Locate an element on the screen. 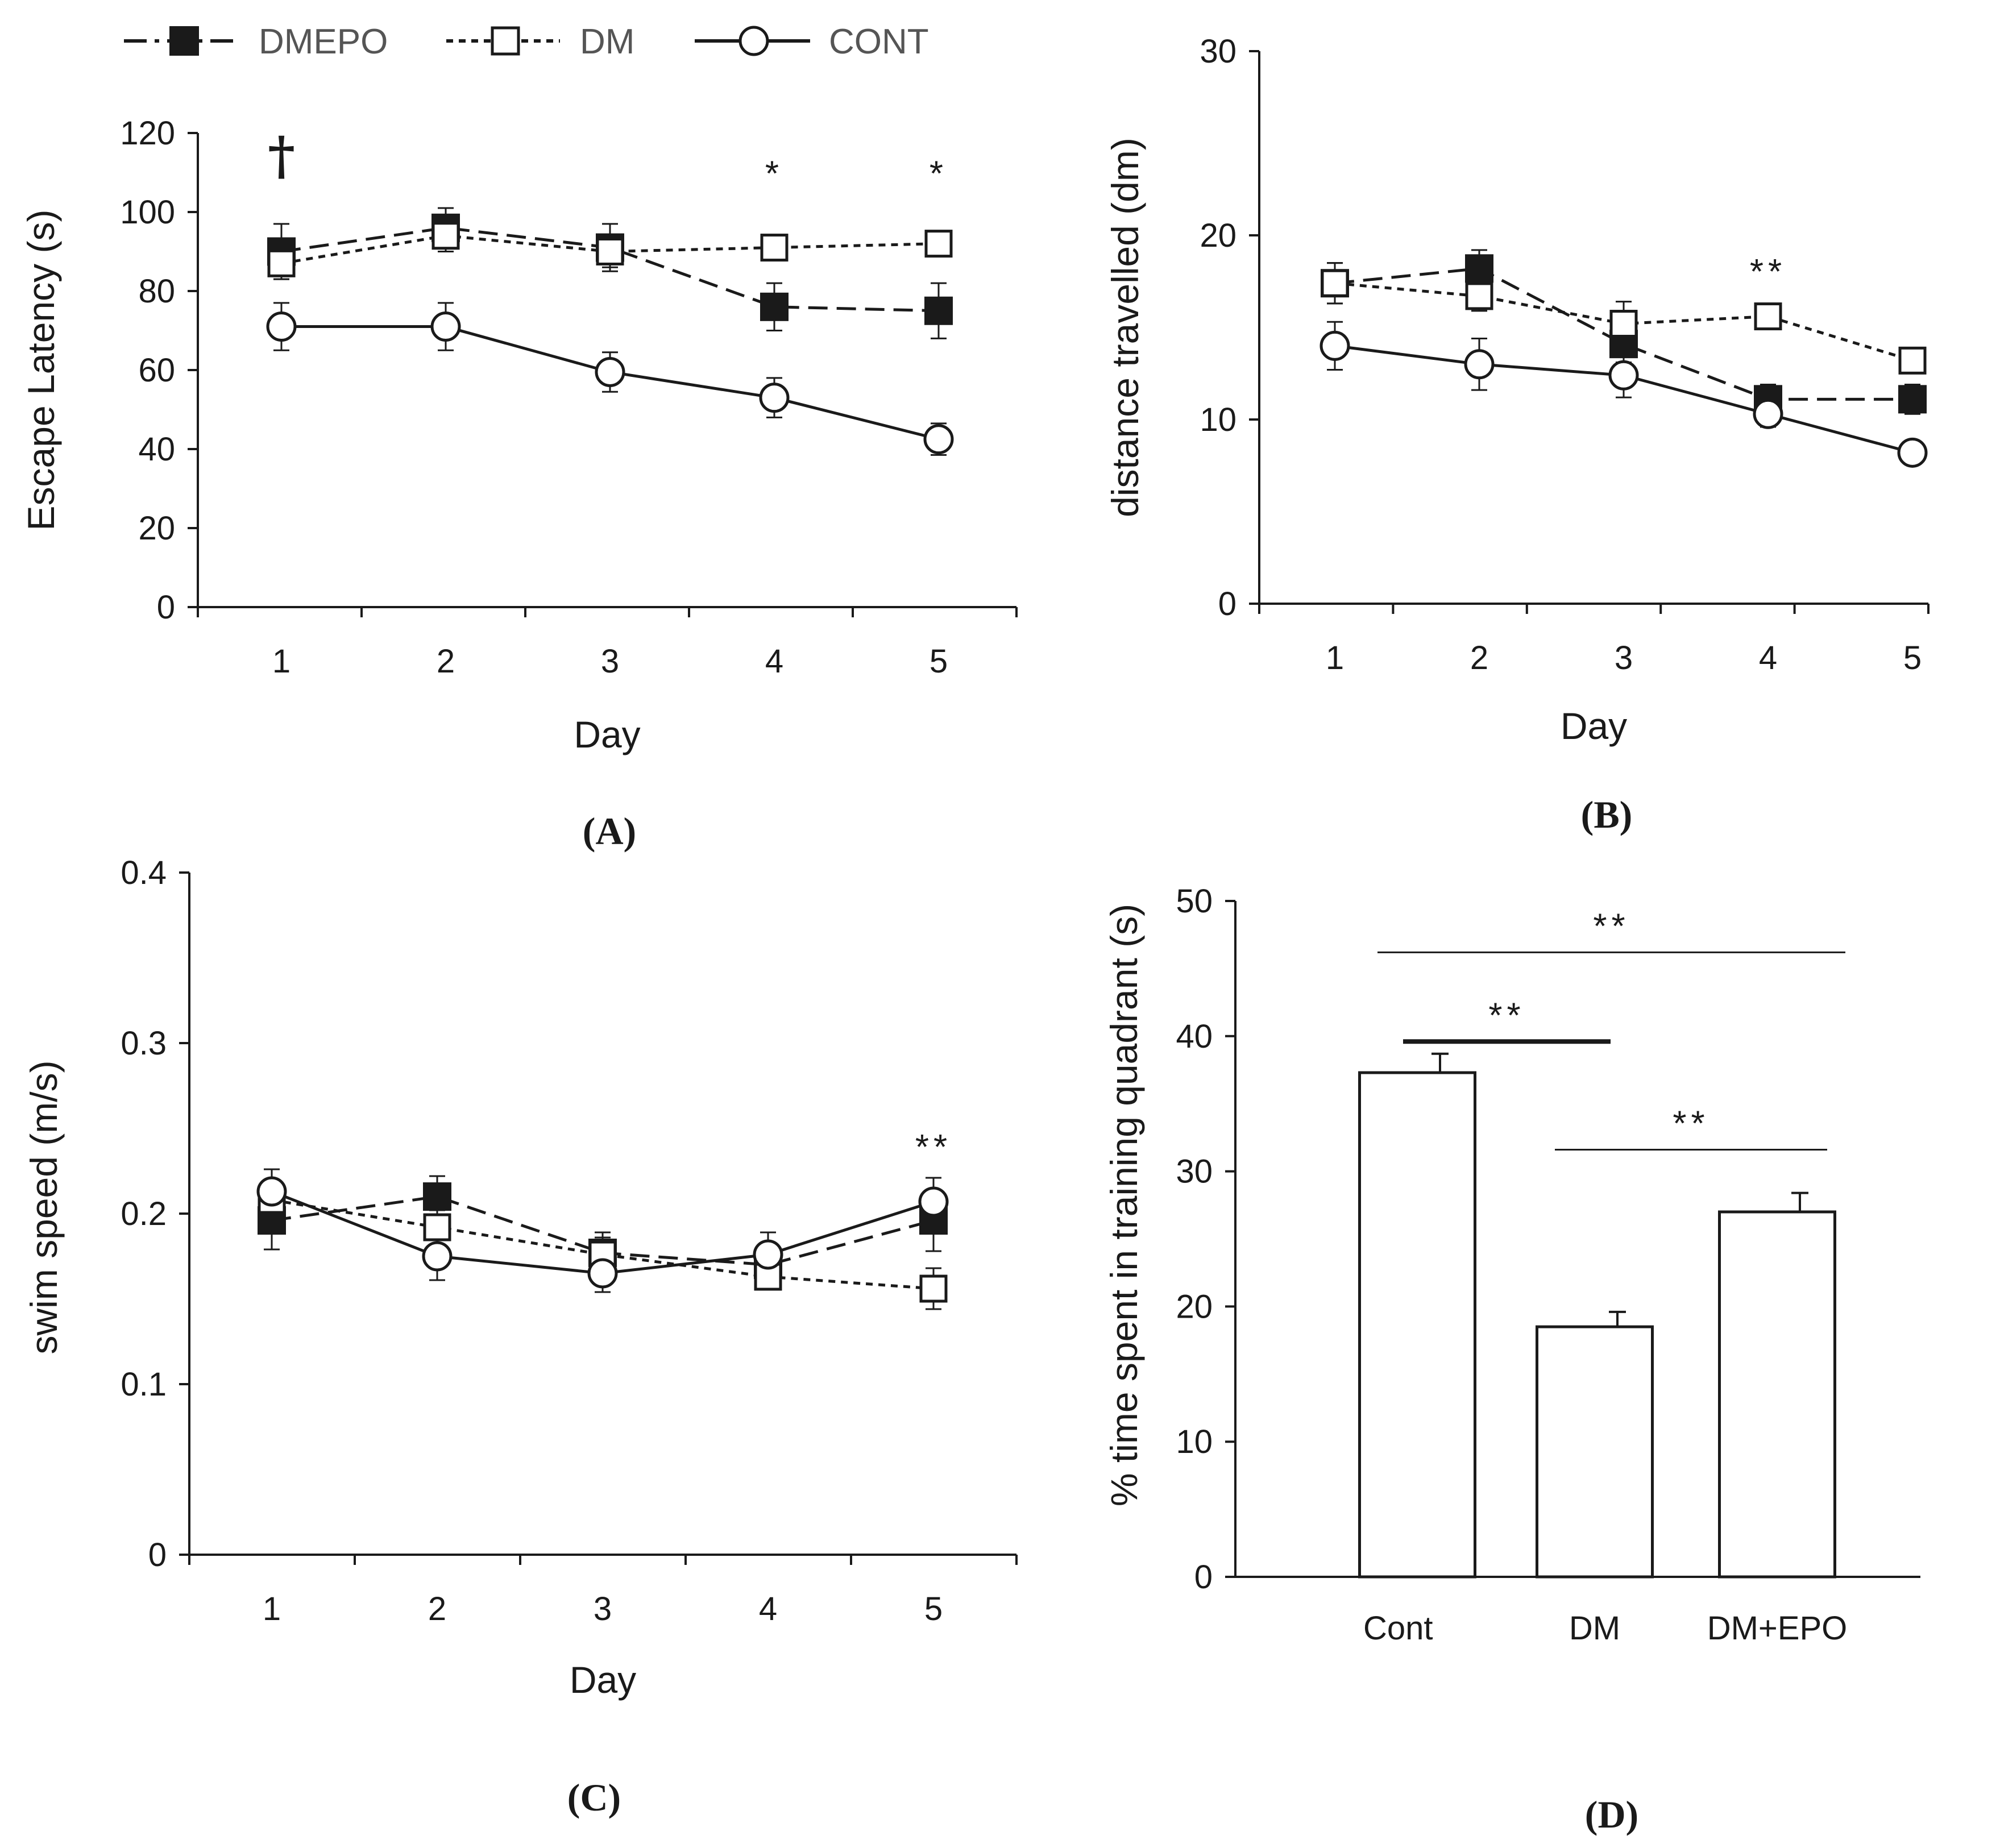 This screenshot has height=1848, width=2000. panel-a-significance-mark: * is located at coordinates (939, 174).